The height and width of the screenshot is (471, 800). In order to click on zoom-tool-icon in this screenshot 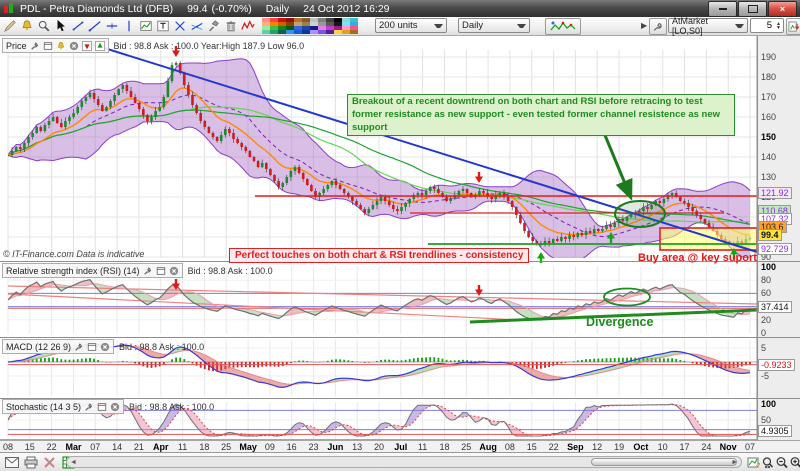, I will do `click(44, 26)`.